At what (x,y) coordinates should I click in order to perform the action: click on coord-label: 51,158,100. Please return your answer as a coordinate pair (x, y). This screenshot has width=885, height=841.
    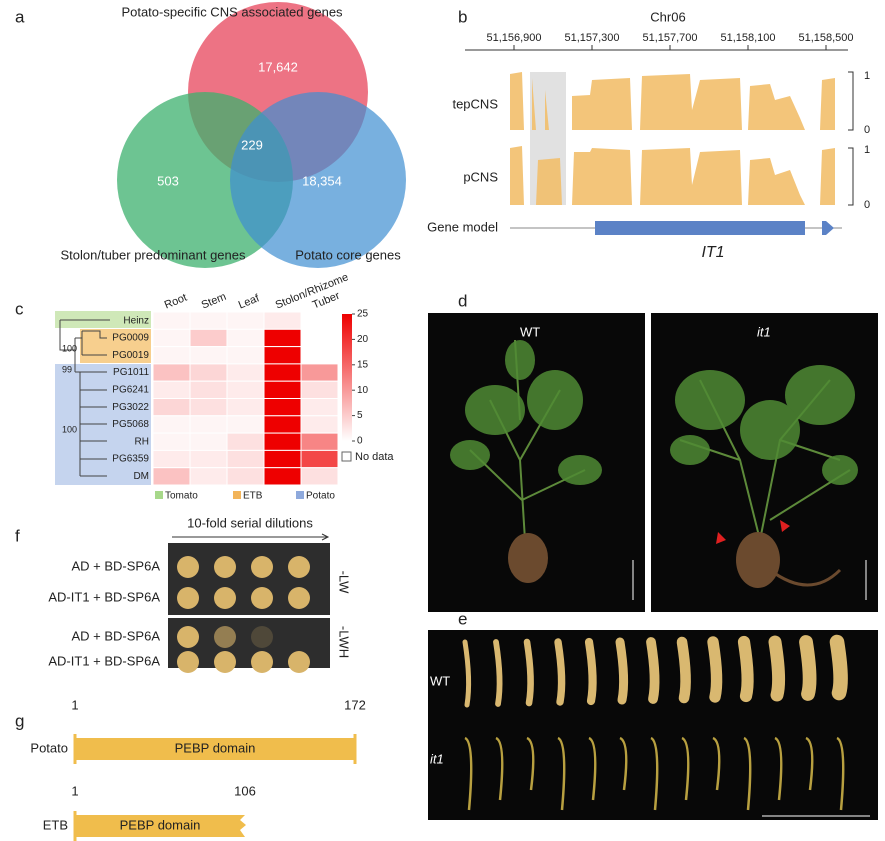
    Looking at the image, I should click on (747, 38).